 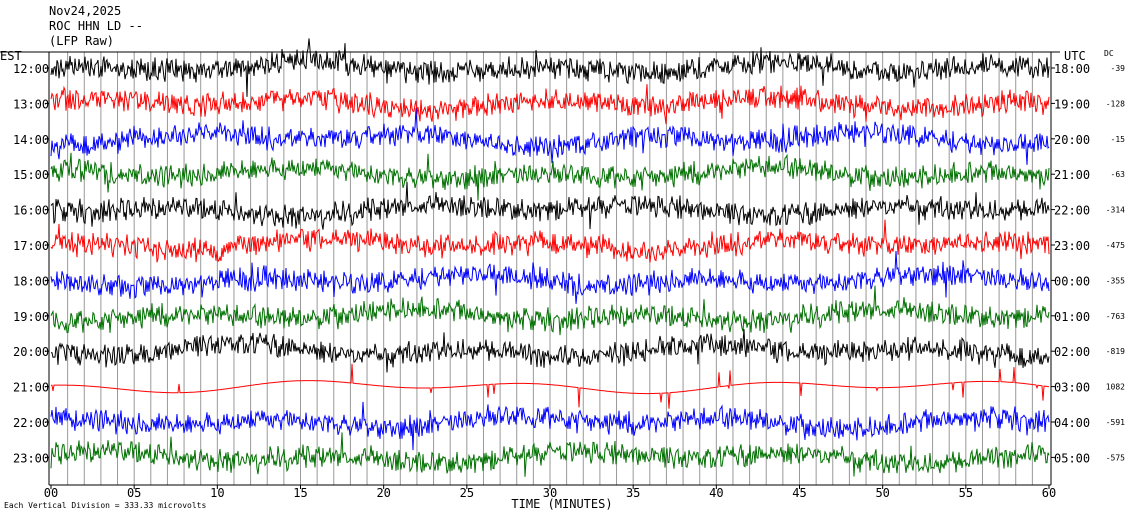 What do you see at coordinates (1115, 422) in the screenshot?
I see `dc-offset-label: -591` at bounding box center [1115, 422].